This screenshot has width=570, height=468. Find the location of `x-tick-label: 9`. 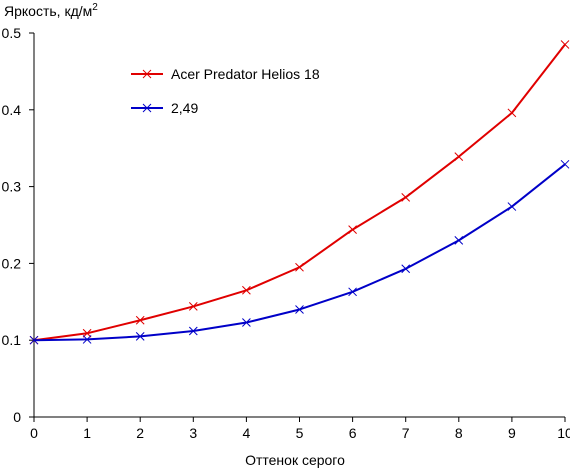

x-tick-label: 9 is located at coordinates (512, 433).